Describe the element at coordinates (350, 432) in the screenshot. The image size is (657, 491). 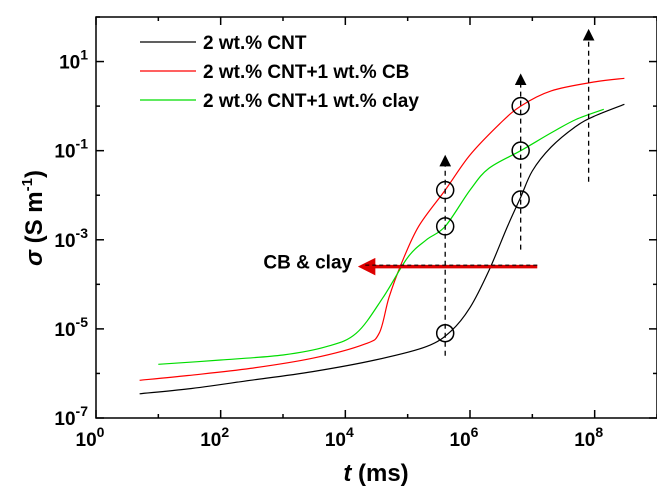
I see `x-tick-exponent: 4` at that location.